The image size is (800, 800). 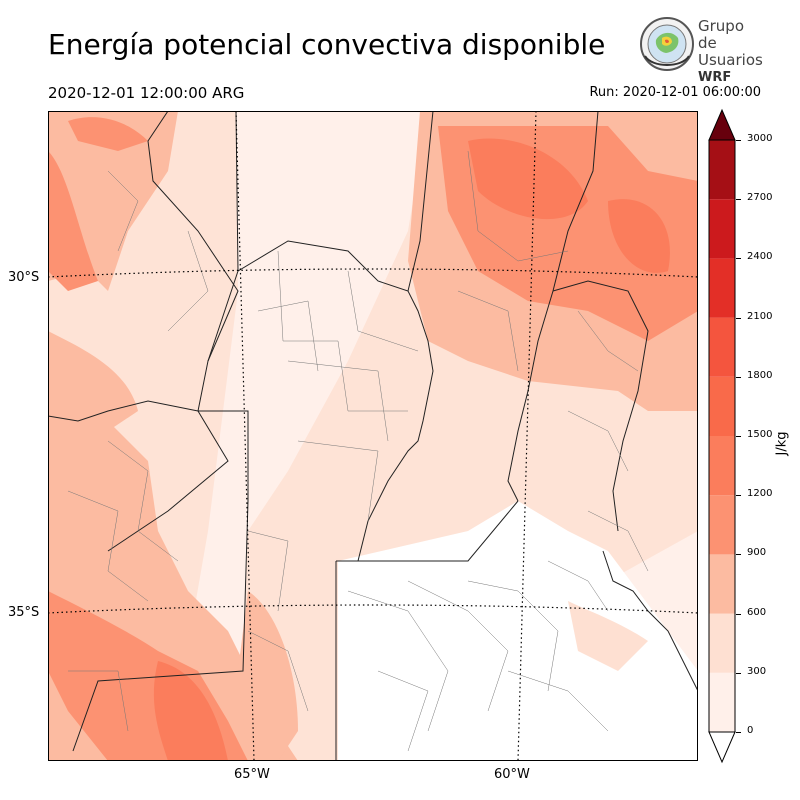 I want to click on logo-line-3: WRF, so click(x=715, y=77).